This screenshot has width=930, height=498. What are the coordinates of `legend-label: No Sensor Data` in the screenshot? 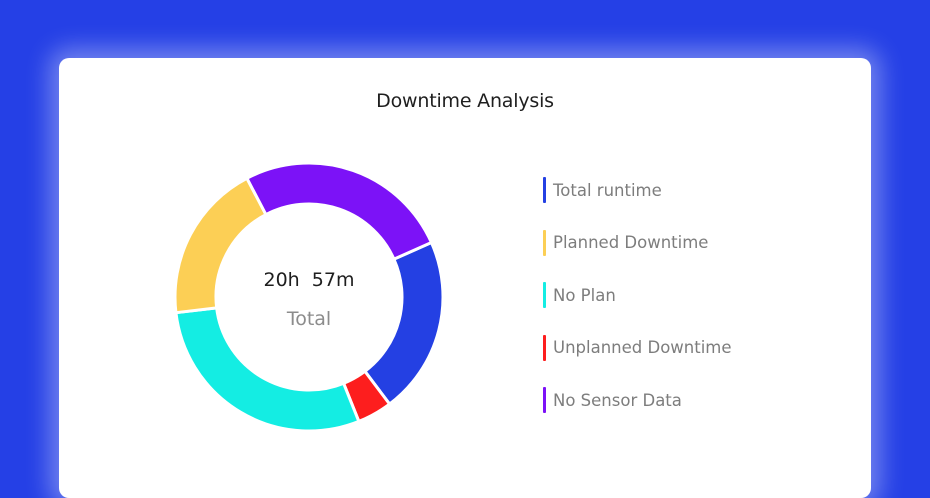 It's located at (617, 400).